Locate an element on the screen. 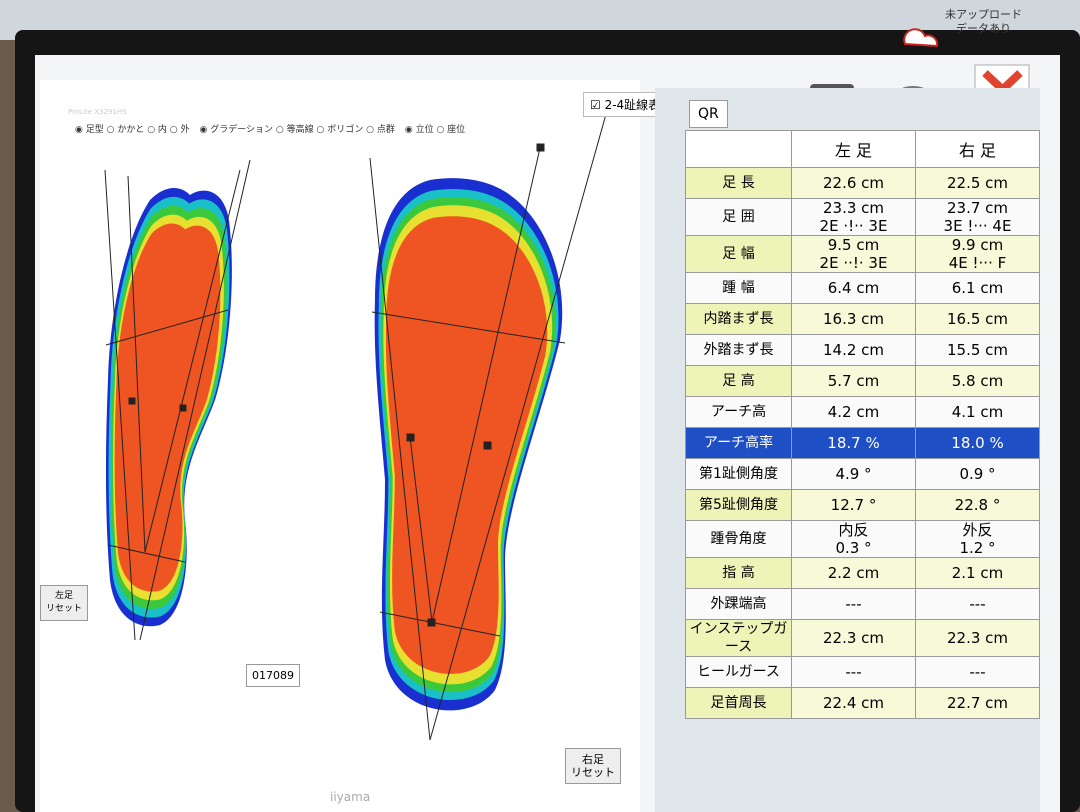 This screenshot has height=812, width=1080. right-value: 22.3 cm is located at coordinates (977, 638).